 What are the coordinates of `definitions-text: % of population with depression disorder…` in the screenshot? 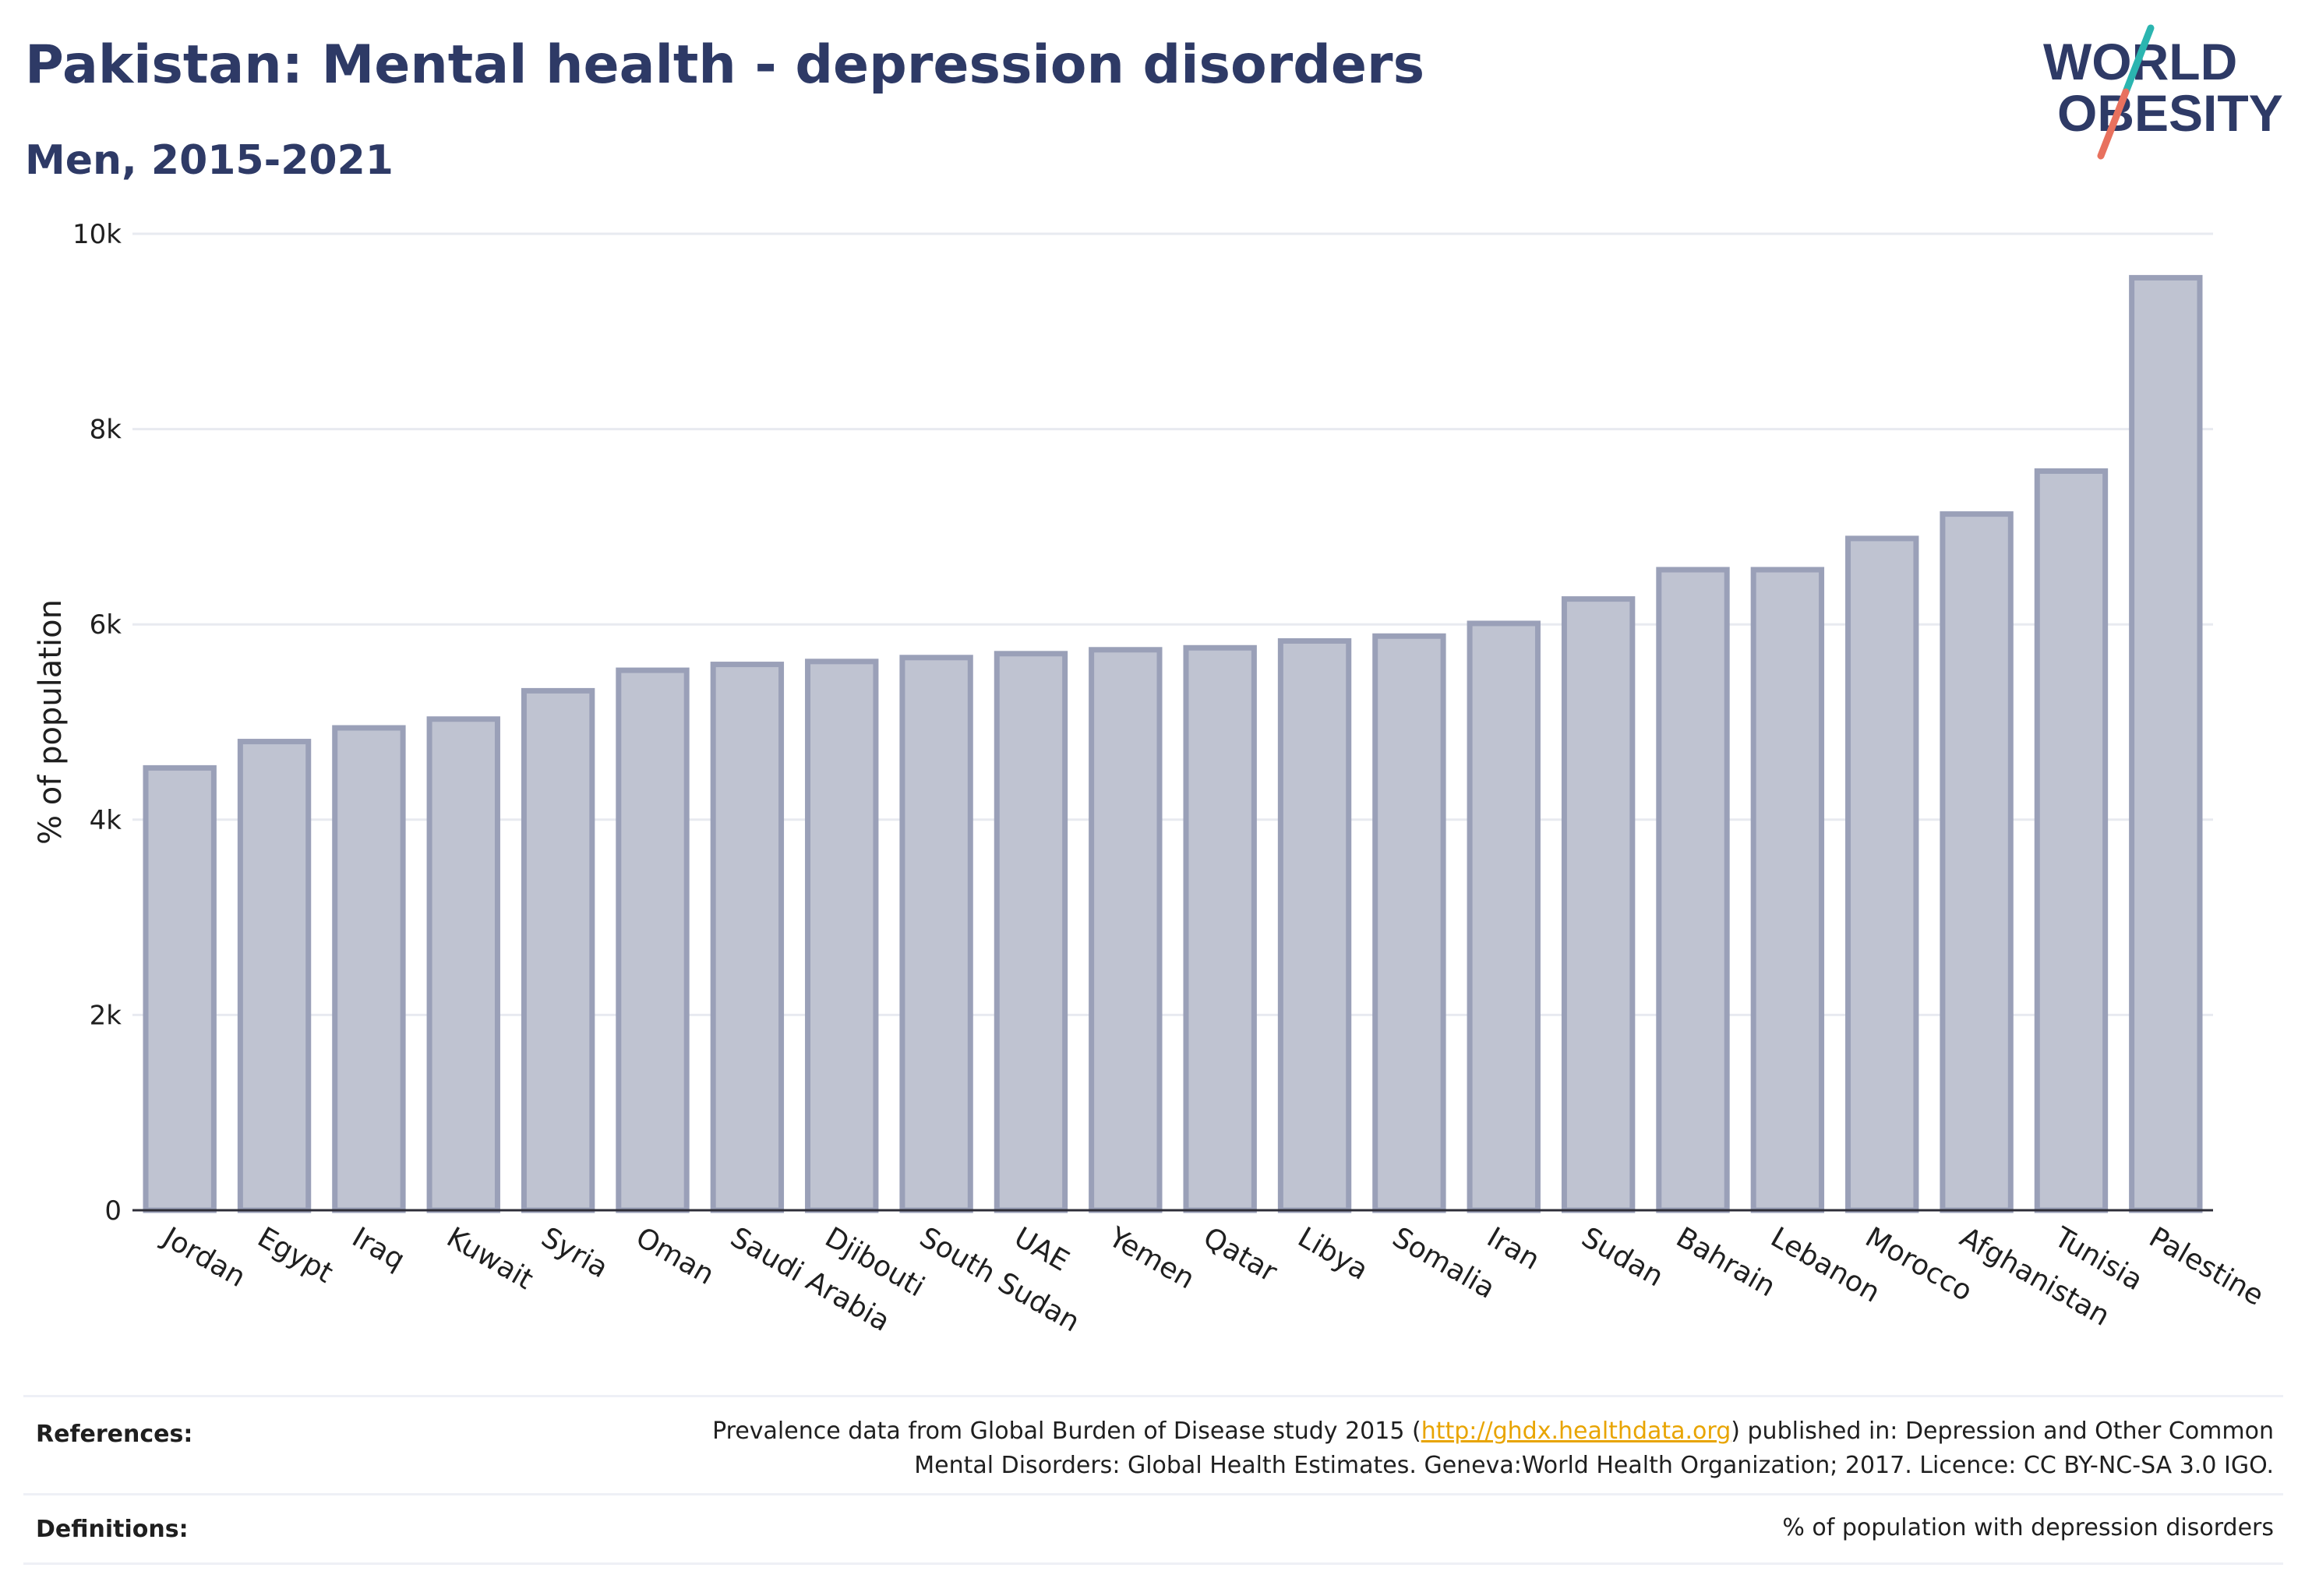 It's located at (2028, 1527).